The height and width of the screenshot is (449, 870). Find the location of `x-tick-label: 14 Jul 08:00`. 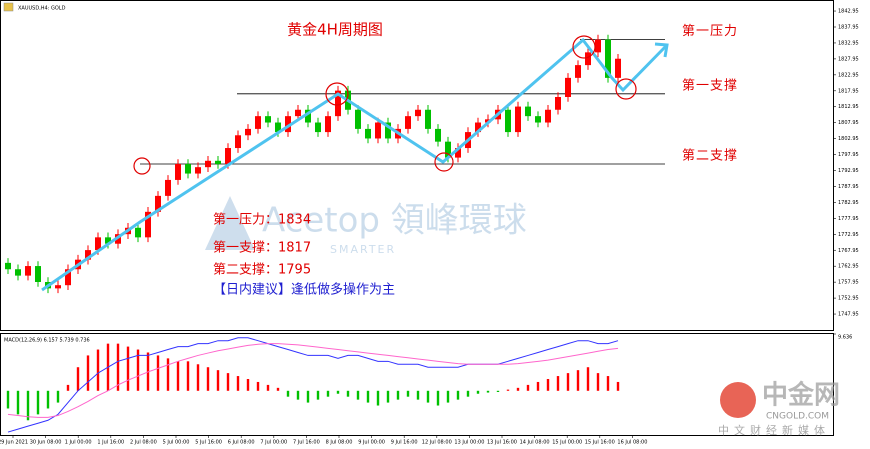

x-tick-label: 14 Jul 08:00 is located at coordinates (535, 443).